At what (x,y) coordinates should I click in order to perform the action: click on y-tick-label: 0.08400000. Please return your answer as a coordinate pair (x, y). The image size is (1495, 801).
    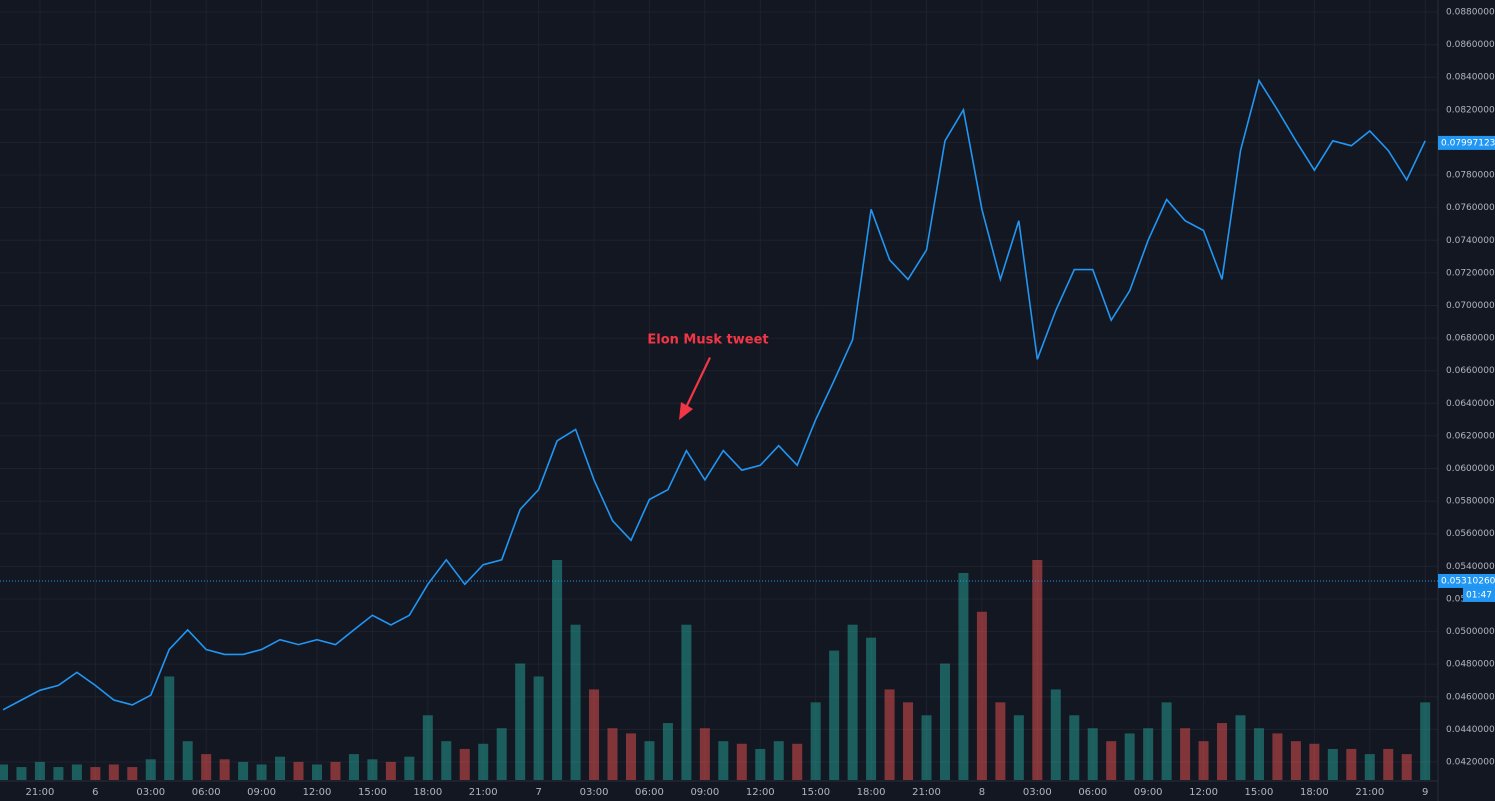
    Looking at the image, I should click on (1470, 78).